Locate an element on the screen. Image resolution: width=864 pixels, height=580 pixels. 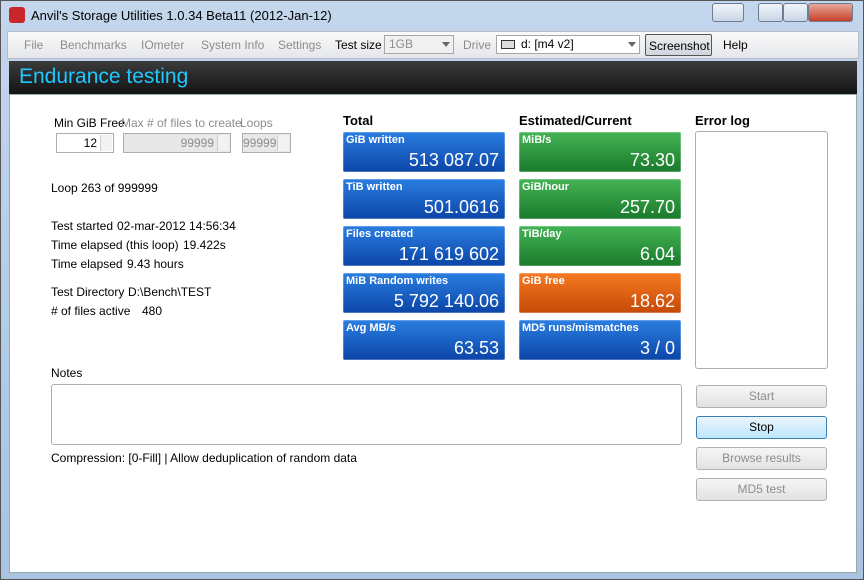
switch-button is located at coordinates (728, 12).